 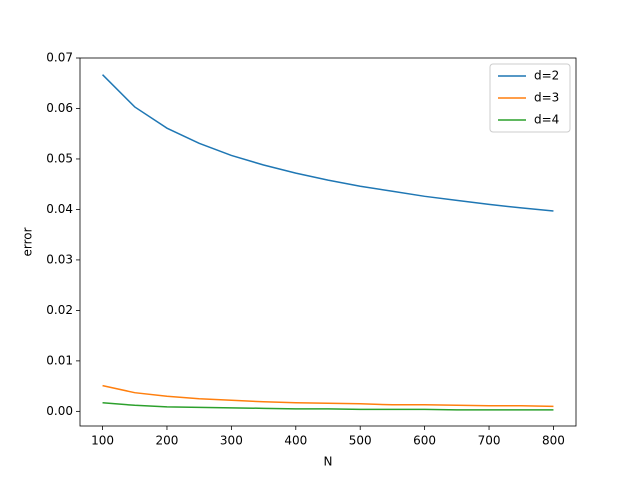 What do you see at coordinates (59, 108) in the screenshot?
I see `y-tick-label: 0.06` at bounding box center [59, 108].